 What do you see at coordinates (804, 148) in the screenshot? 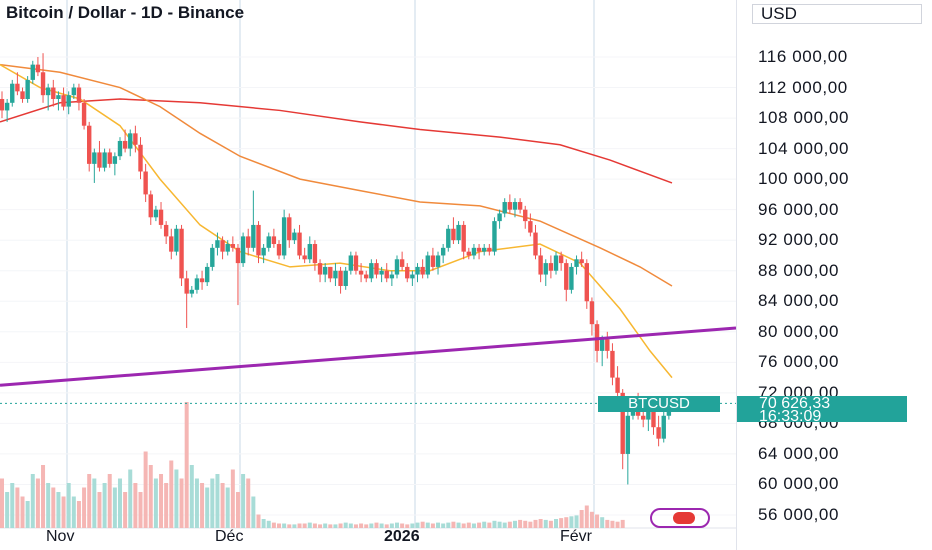
I see `y-tick-label: 104 000,00` at bounding box center [804, 148].